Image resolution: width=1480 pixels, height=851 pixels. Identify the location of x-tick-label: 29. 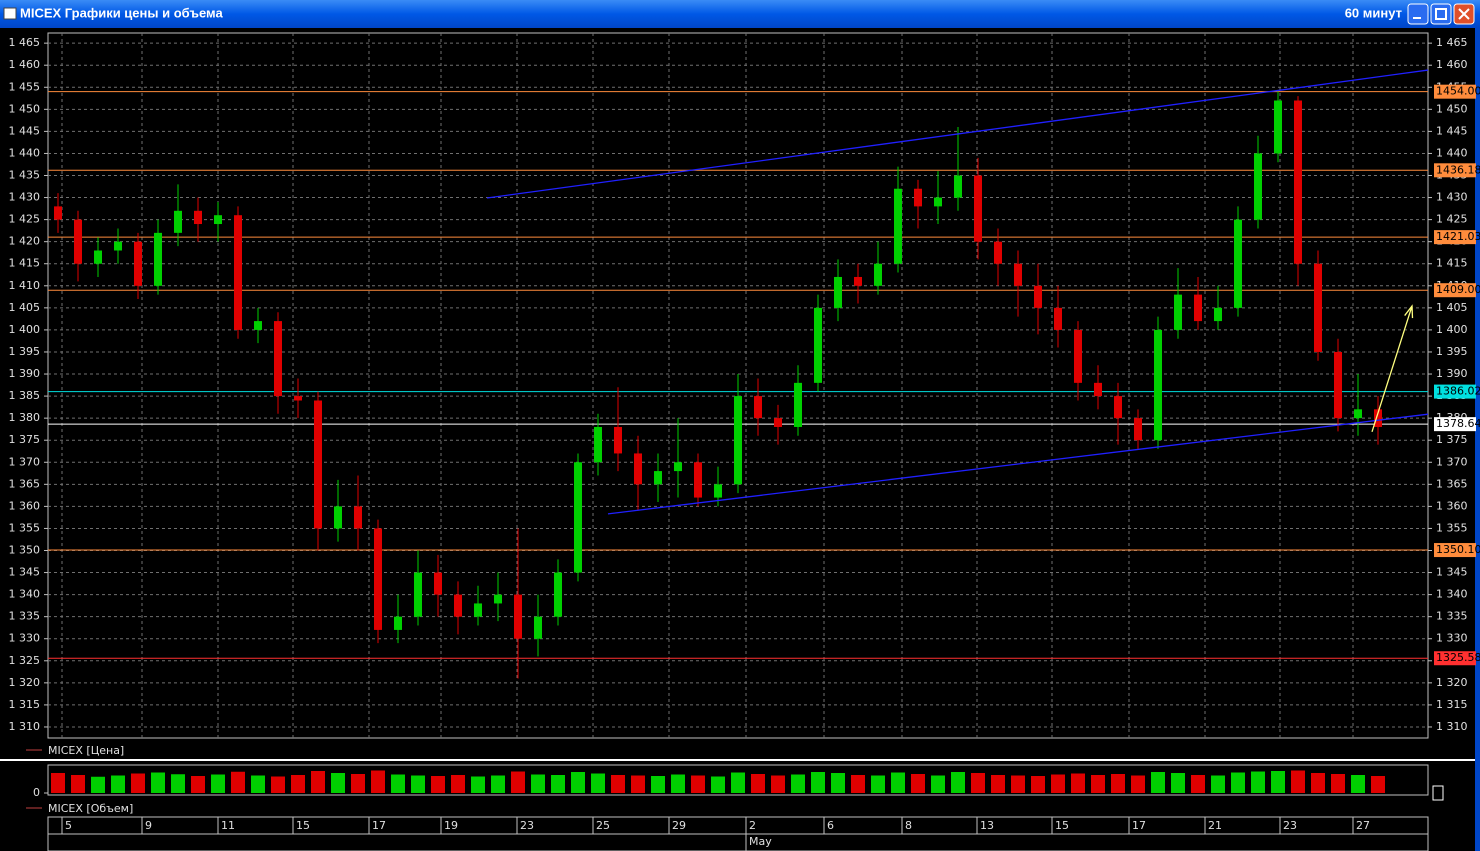
(679, 825).